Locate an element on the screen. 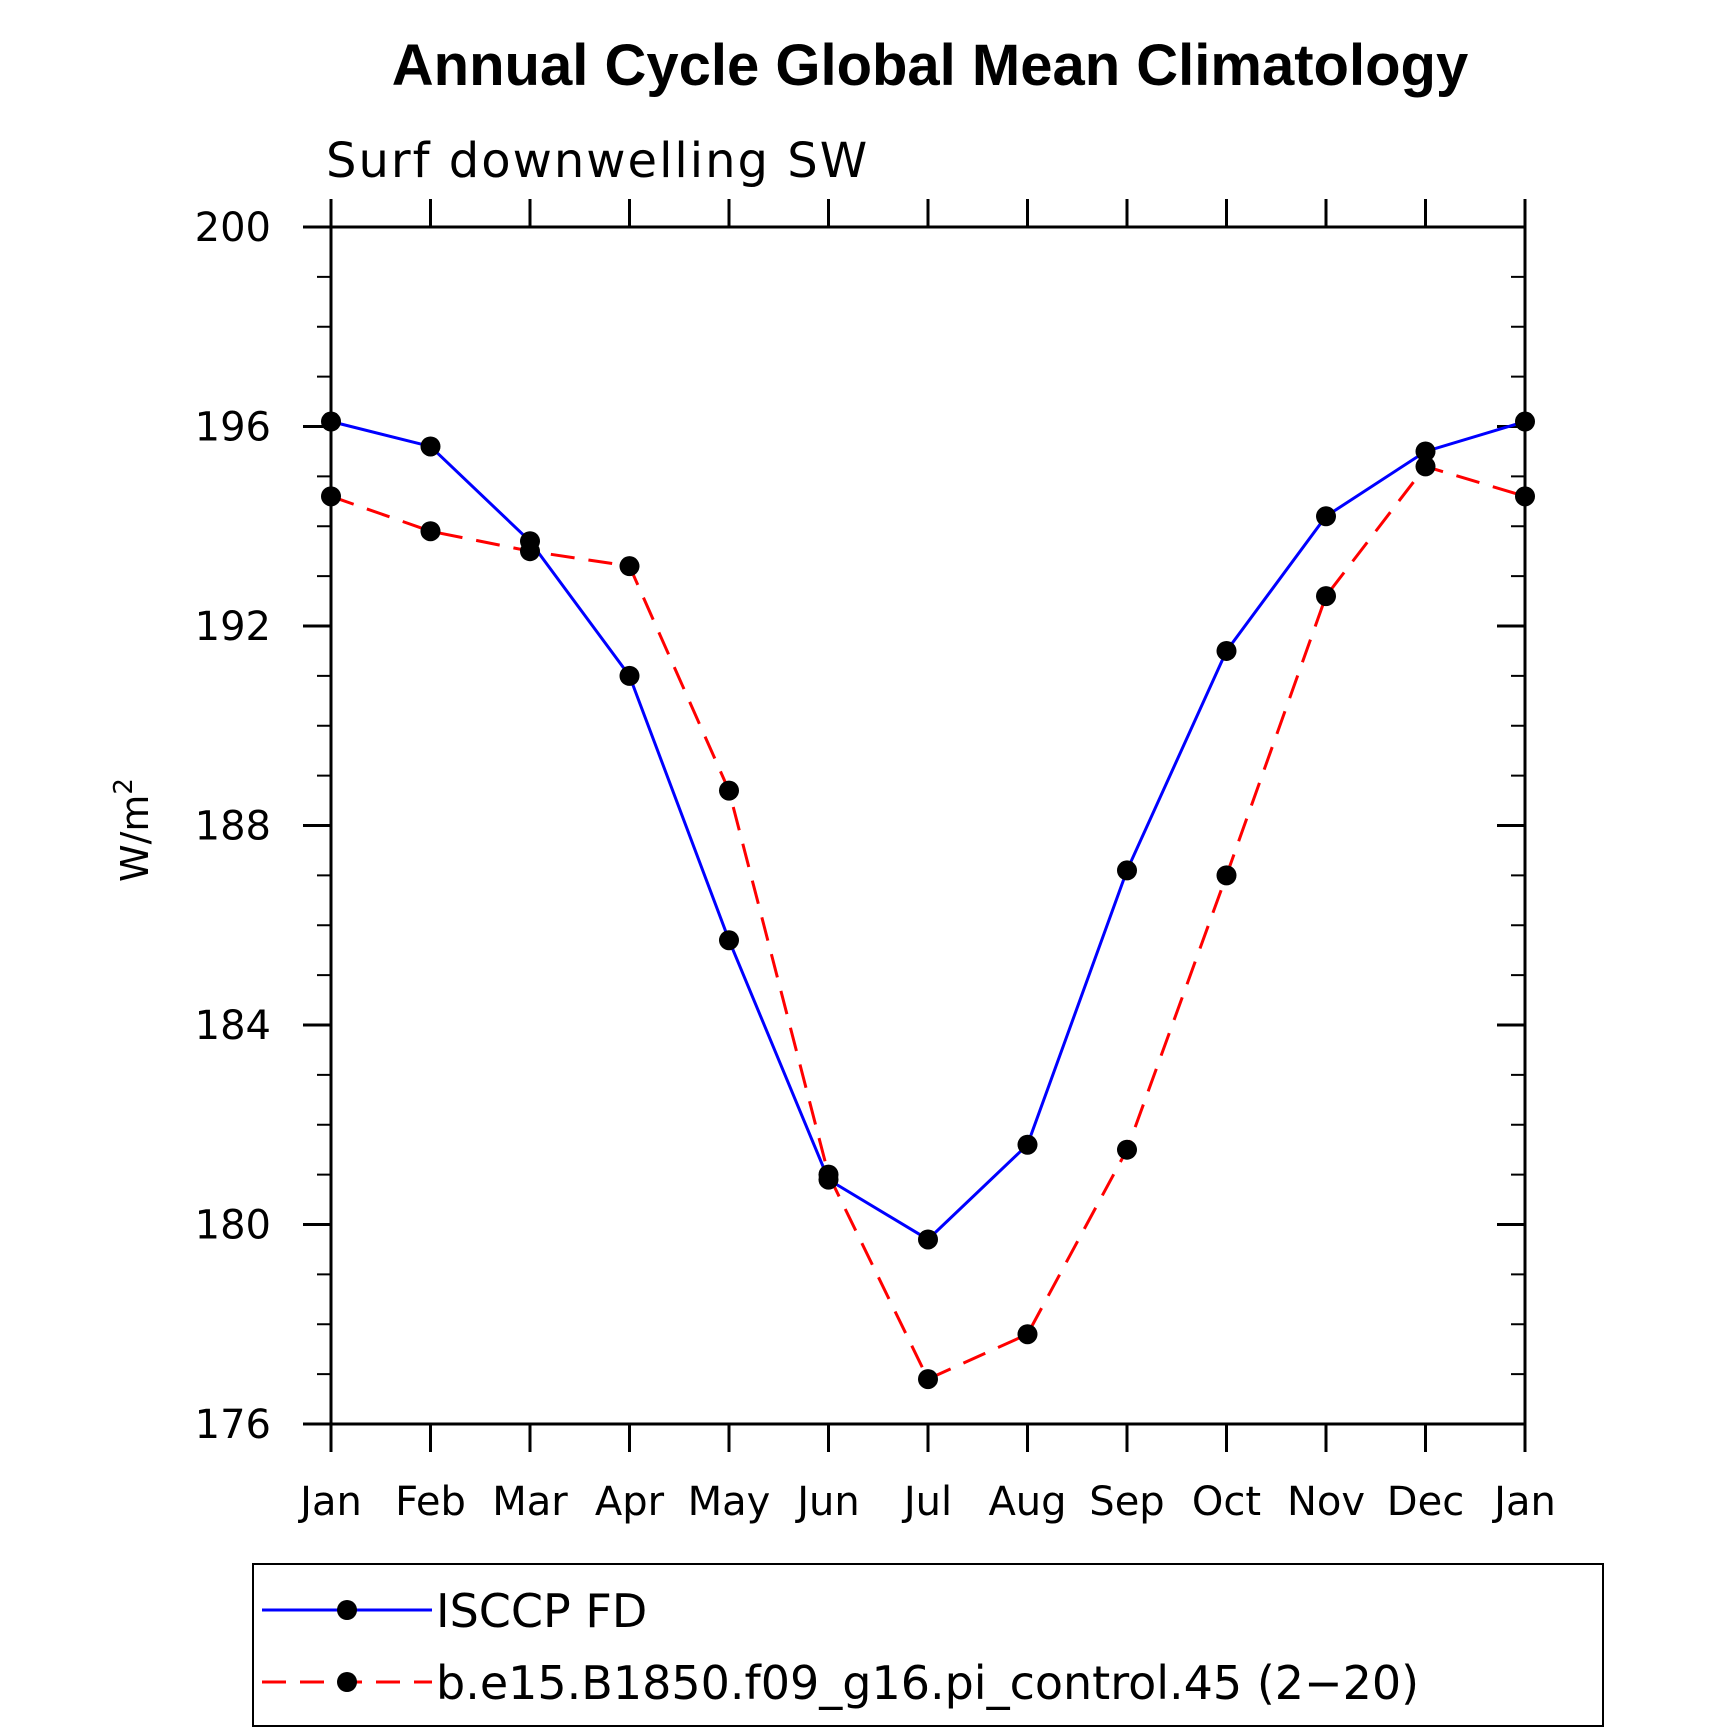  x-tick-label: Feb is located at coordinates (430, 1502).